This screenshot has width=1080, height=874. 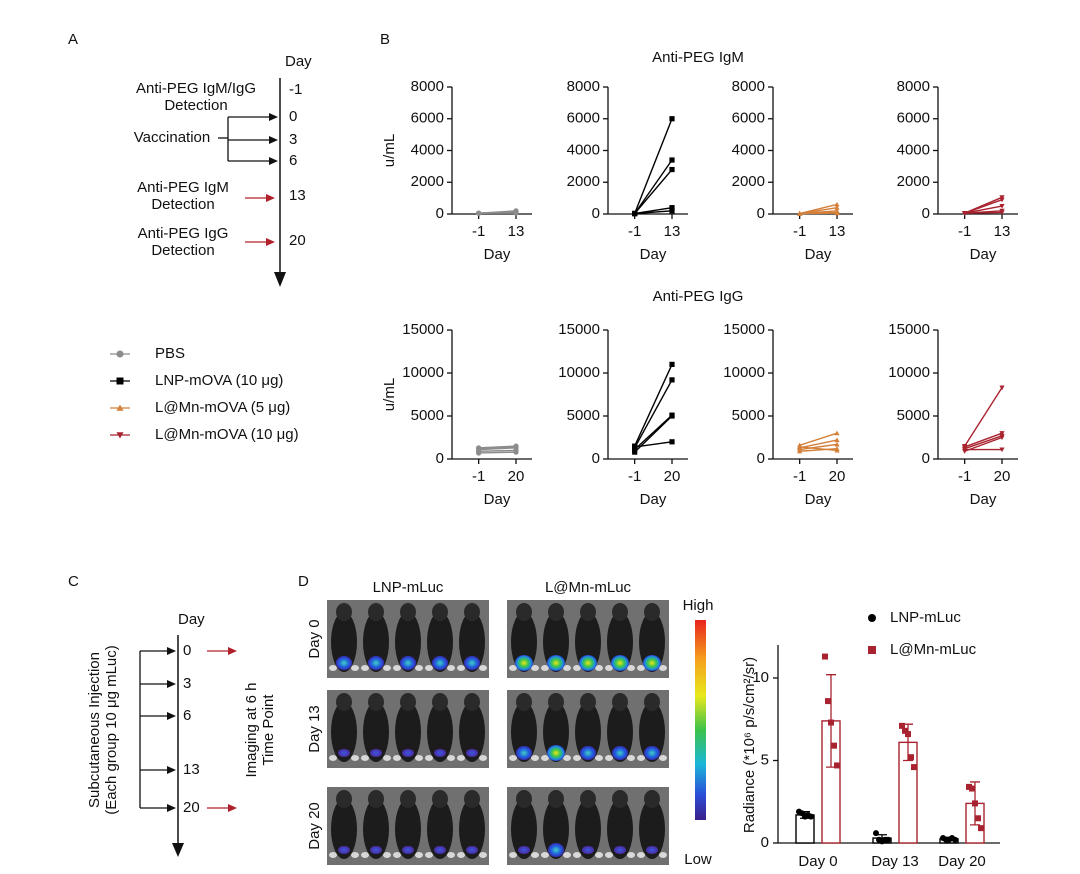 What do you see at coordinates (596, 213) in the screenshot?
I see `y-tick-label: 0` at bounding box center [596, 213].